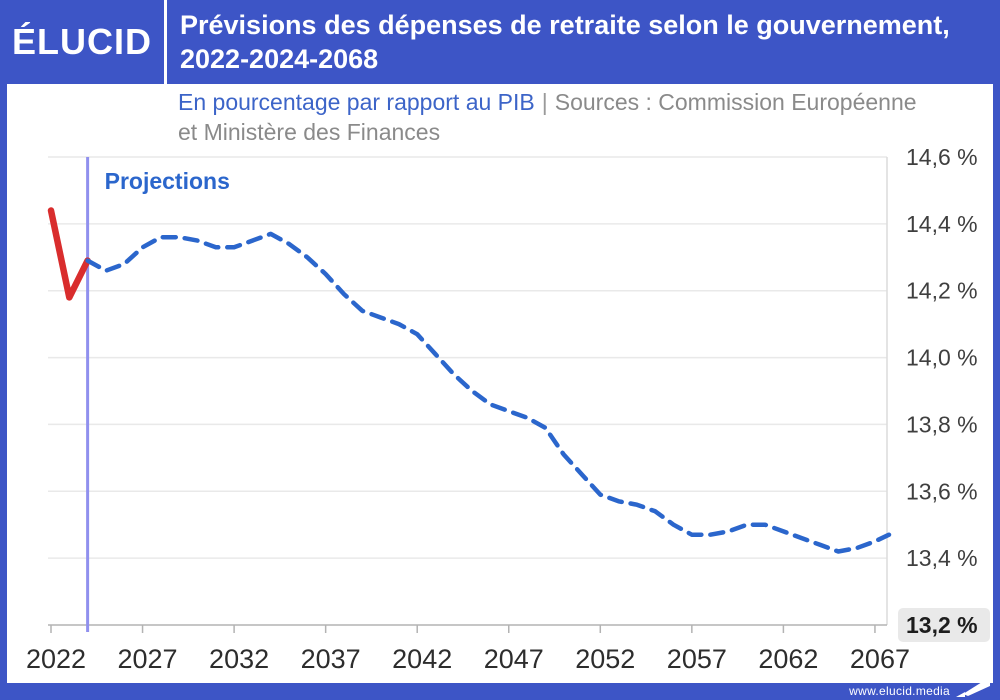 Image resolution: width=1000 pixels, height=700 pixels. Describe the element at coordinates (697, 659) in the screenshot. I see `x-tick-label: 2057` at that location.